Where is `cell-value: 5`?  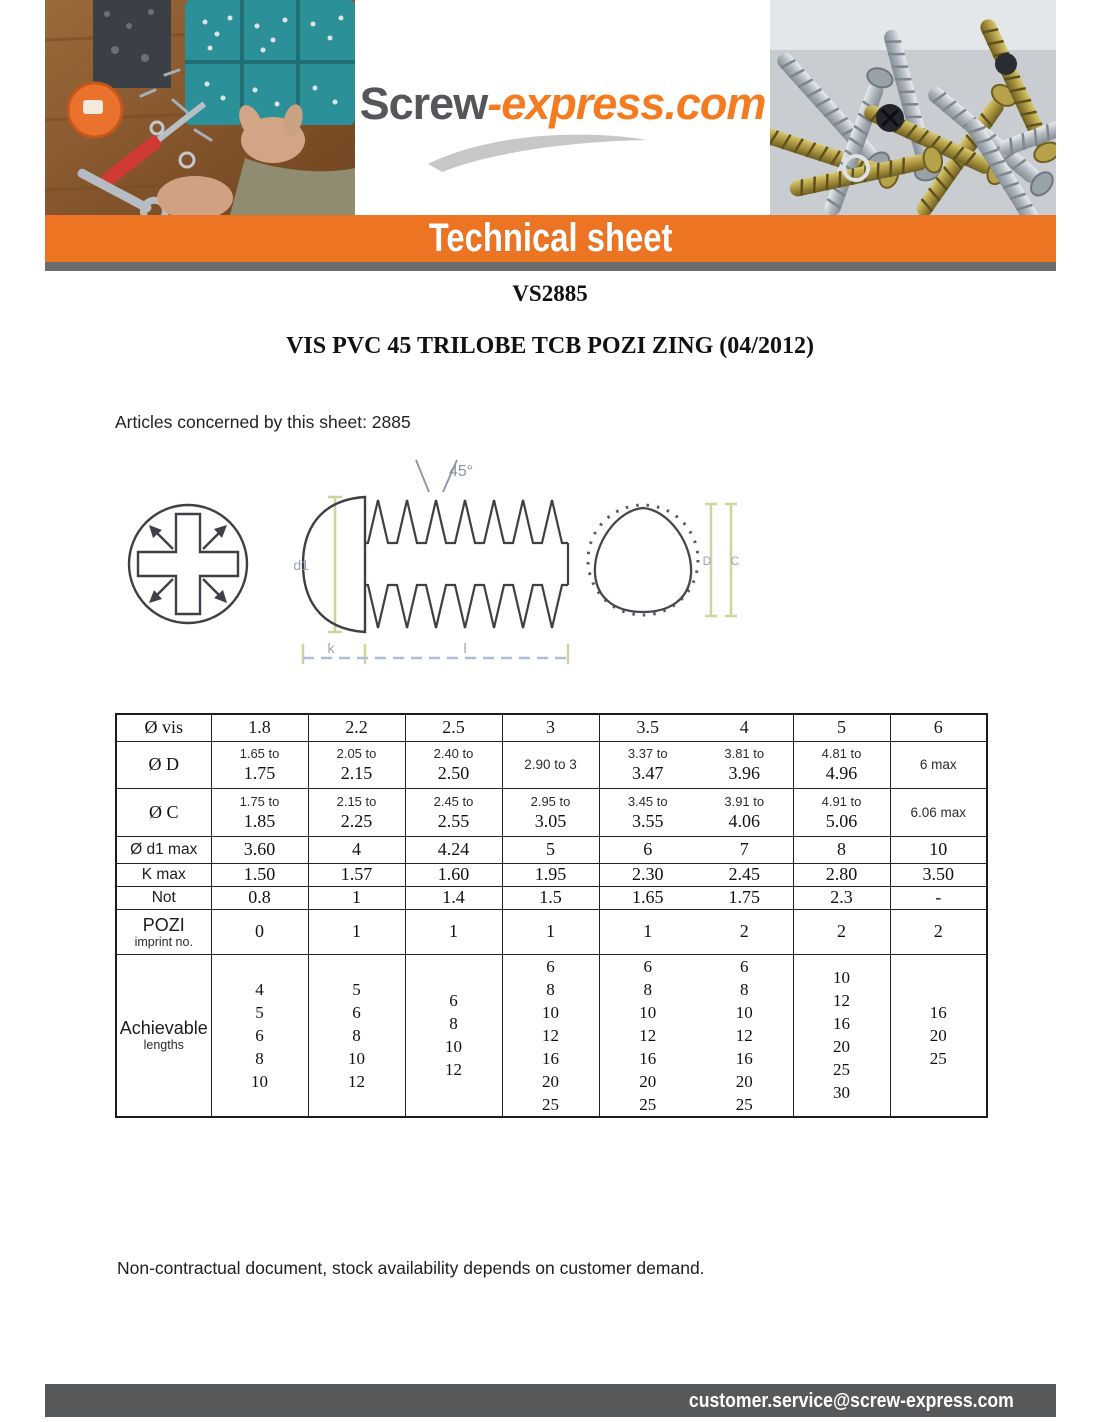 cell-value: 5 is located at coordinates (550, 849).